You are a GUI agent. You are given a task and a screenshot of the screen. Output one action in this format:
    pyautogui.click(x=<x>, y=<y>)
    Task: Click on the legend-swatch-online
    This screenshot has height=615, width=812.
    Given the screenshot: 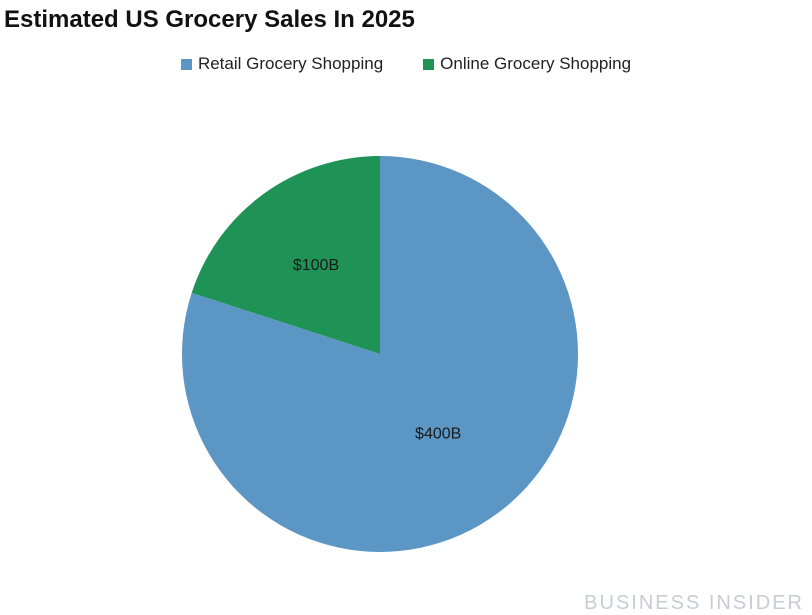 What is the action you would take?
    pyautogui.click(x=429, y=64)
    